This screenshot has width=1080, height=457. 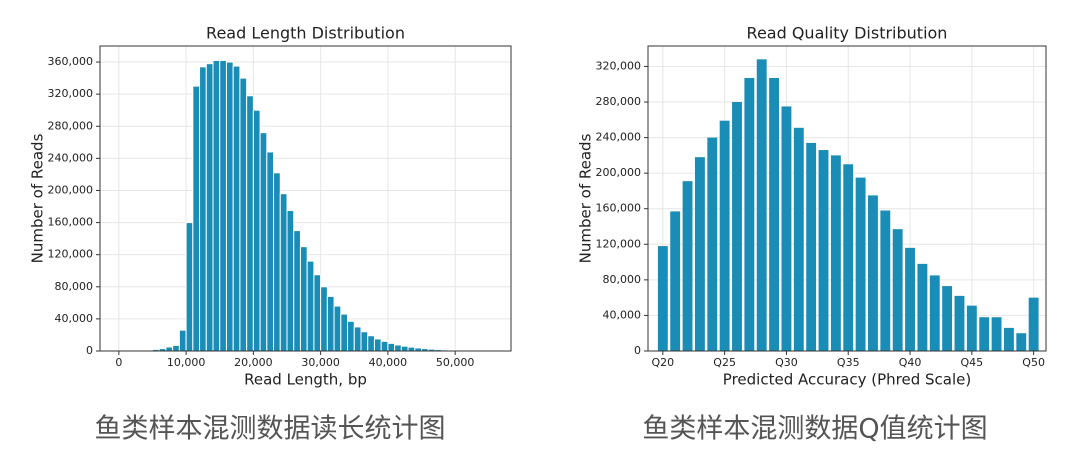 What do you see at coordinates (724, 362) in the screenshot?
I see `x-tick-label: Q25` at bounding box center [724, 362].